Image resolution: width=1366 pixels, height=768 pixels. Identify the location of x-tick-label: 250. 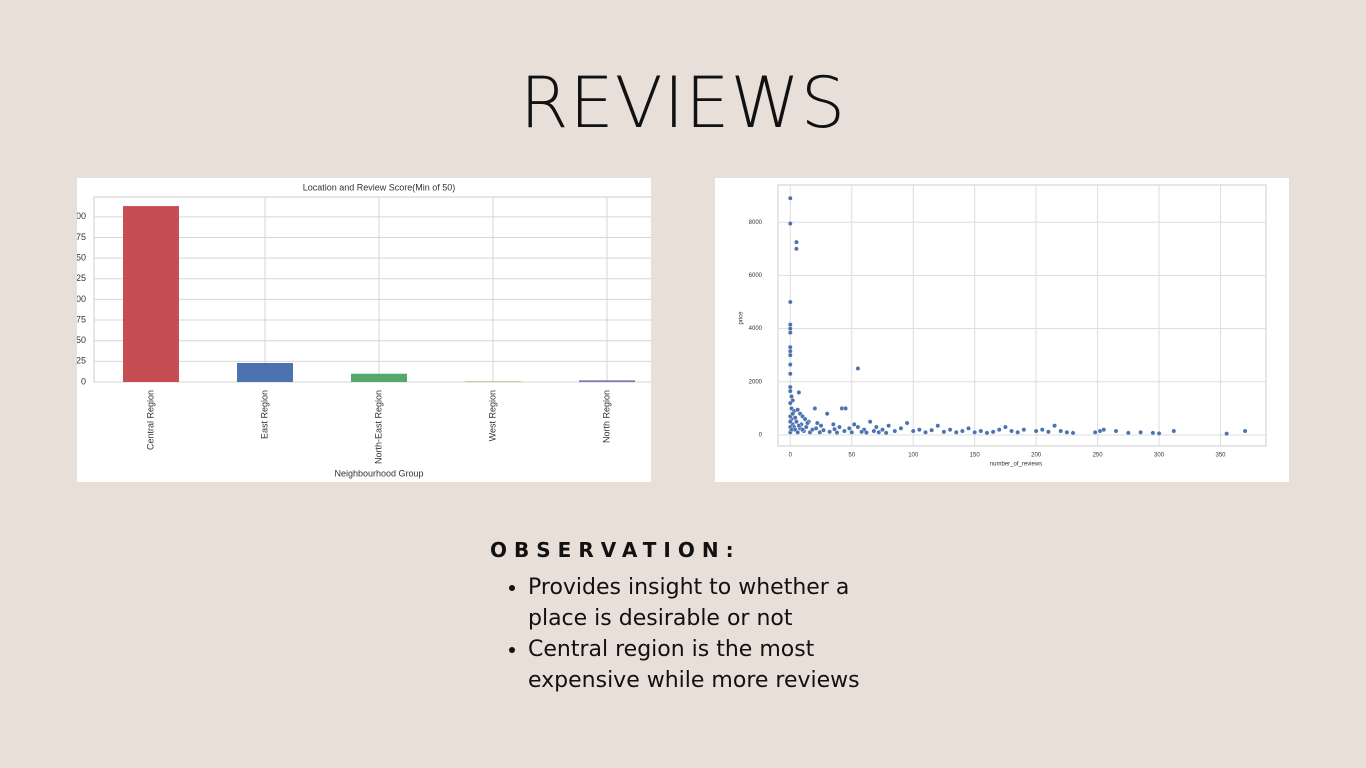
(1098, 456).